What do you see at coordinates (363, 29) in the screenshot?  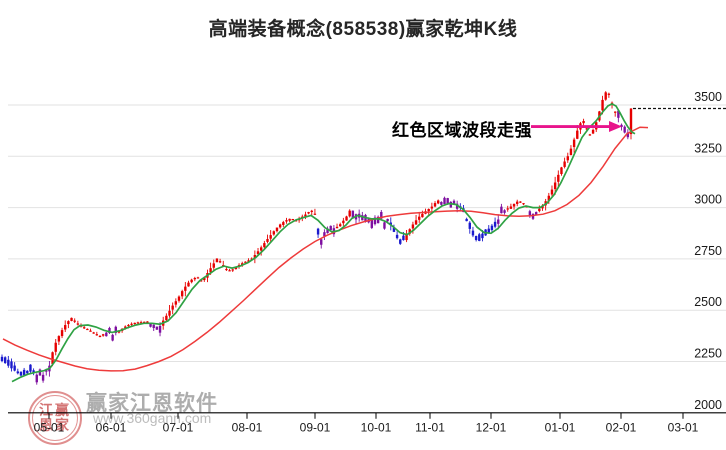 I see `page-title: 高端装备概念(858538)赢家乾坤K线` at bounding box center [363, 29].